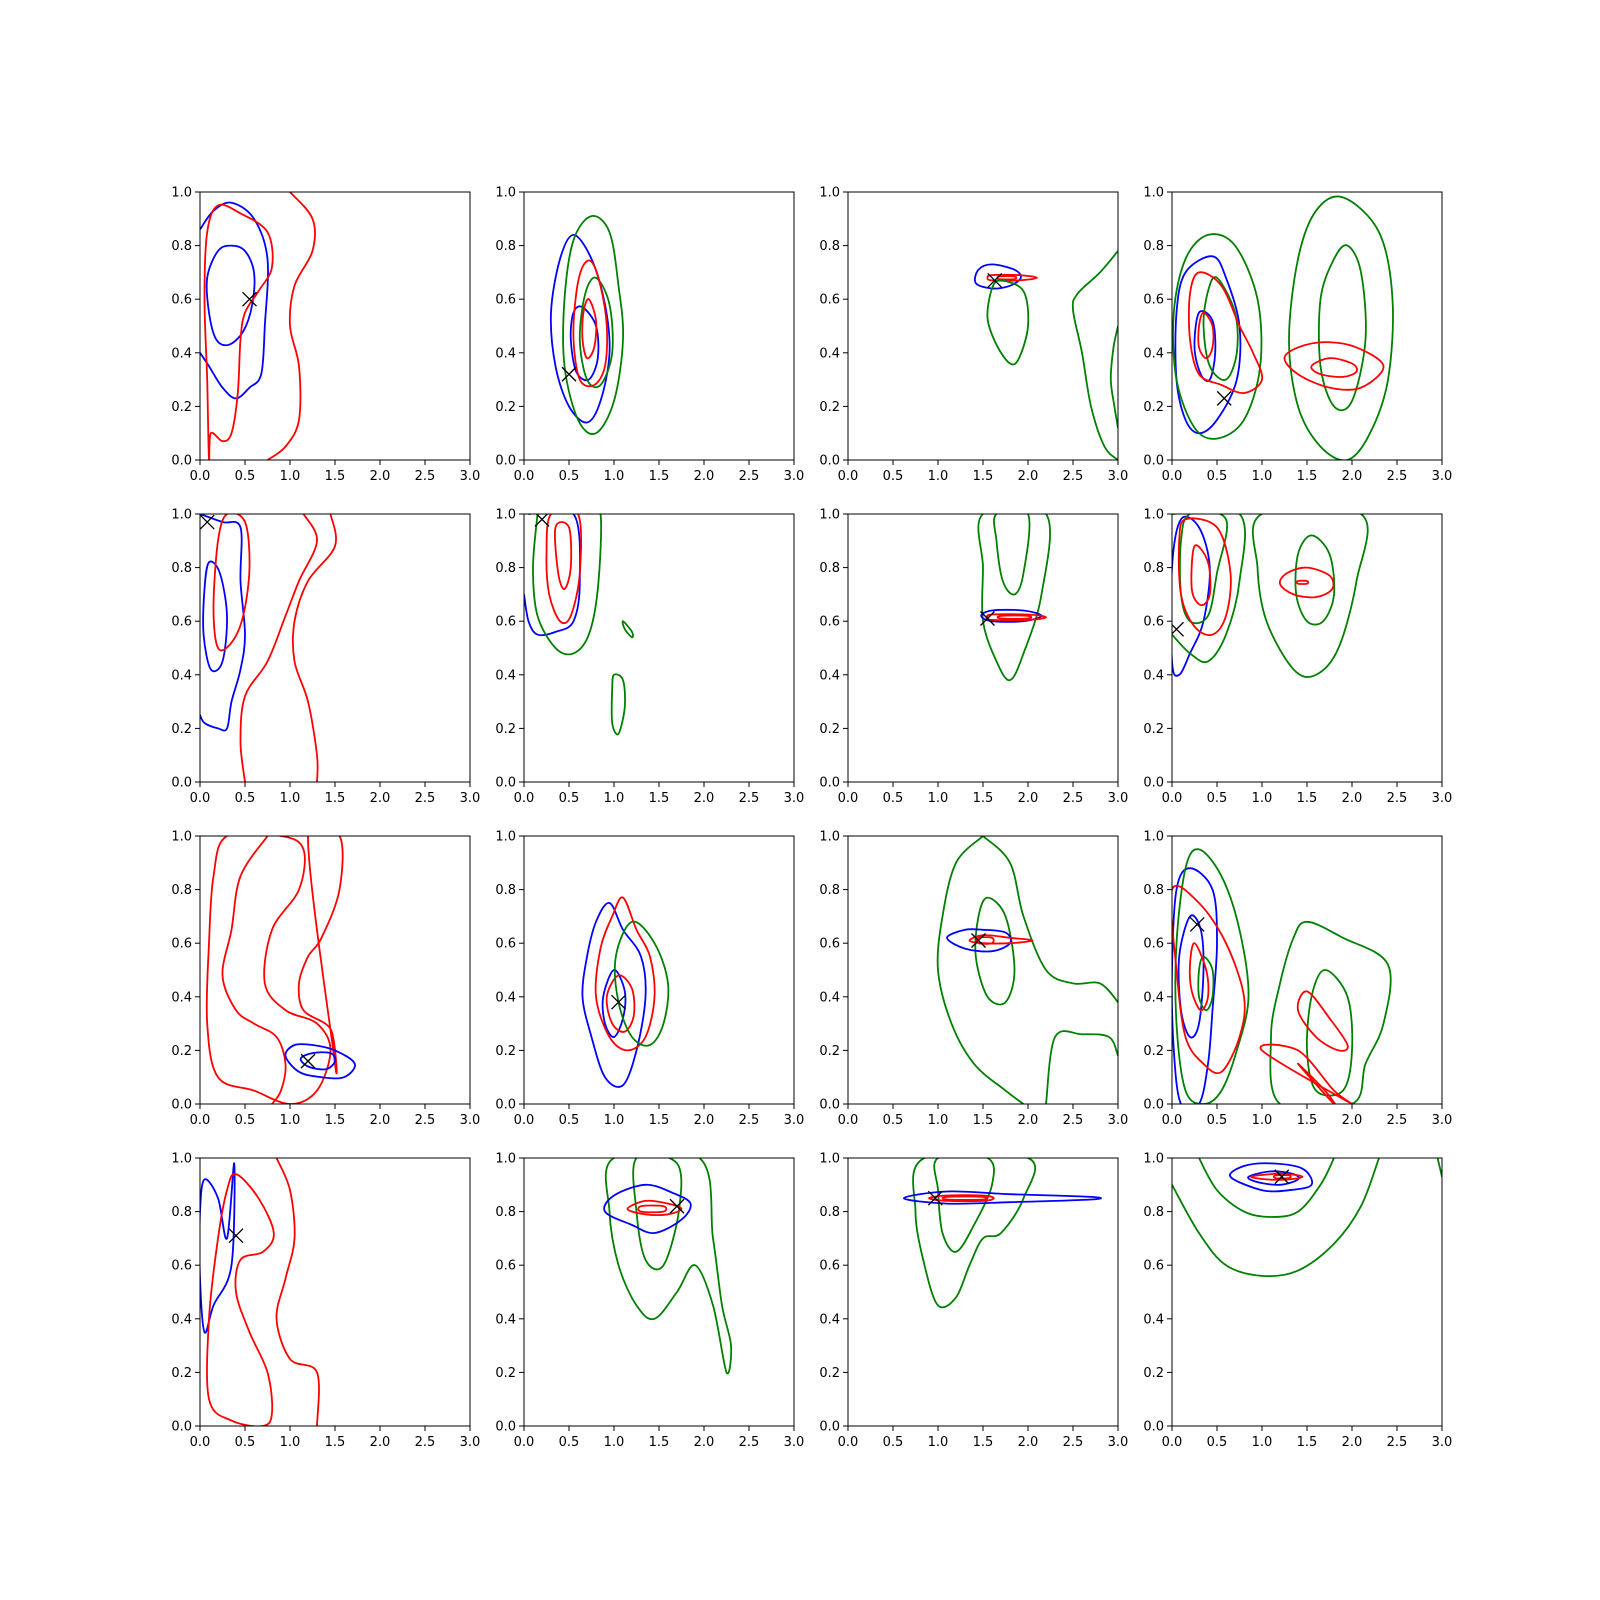 Image resolution: width=1600 pixels, height=1600 pixels. I want to click on subplot-3-0: 0.0 0.5 1.0 1.5 2.0 2.5 3.0 0.0 0.2 0.4 0.6 0.8 1.0, so click(325, 1301).